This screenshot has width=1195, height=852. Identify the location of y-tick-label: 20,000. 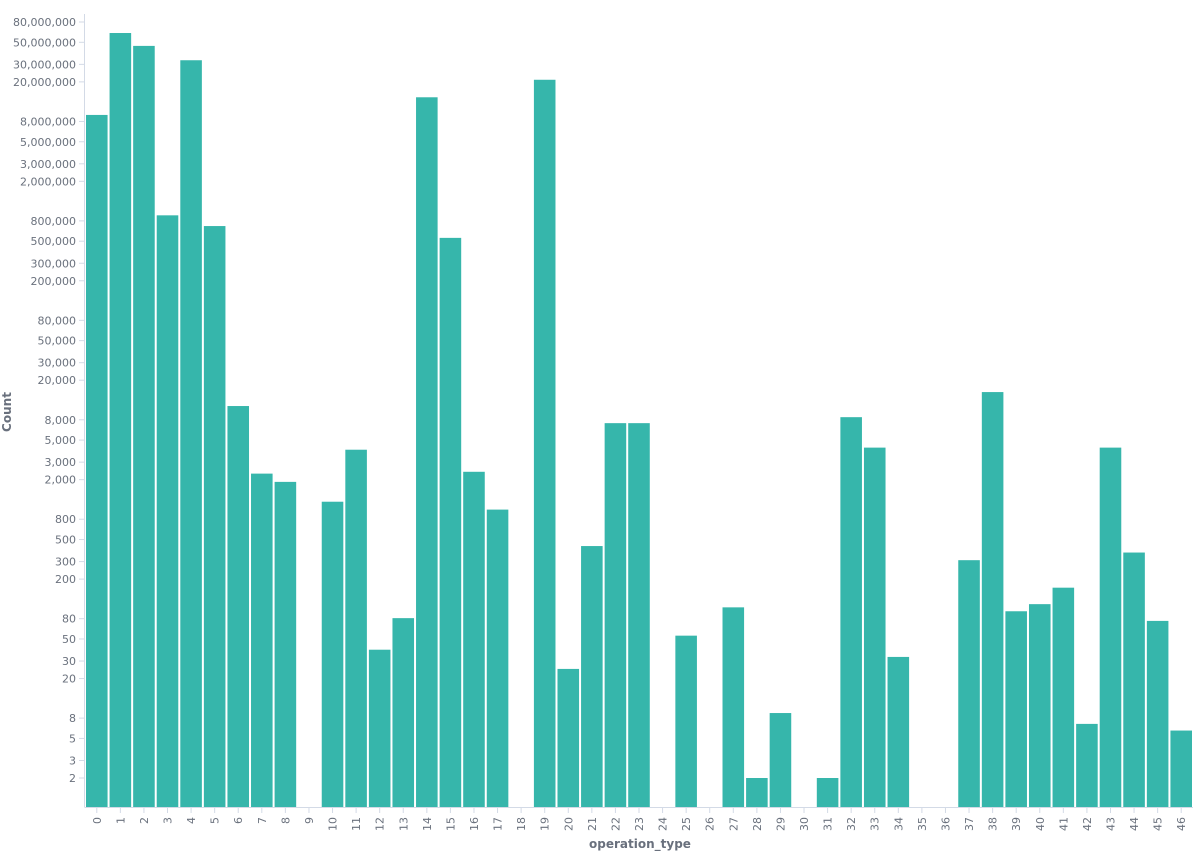
(57, 380).